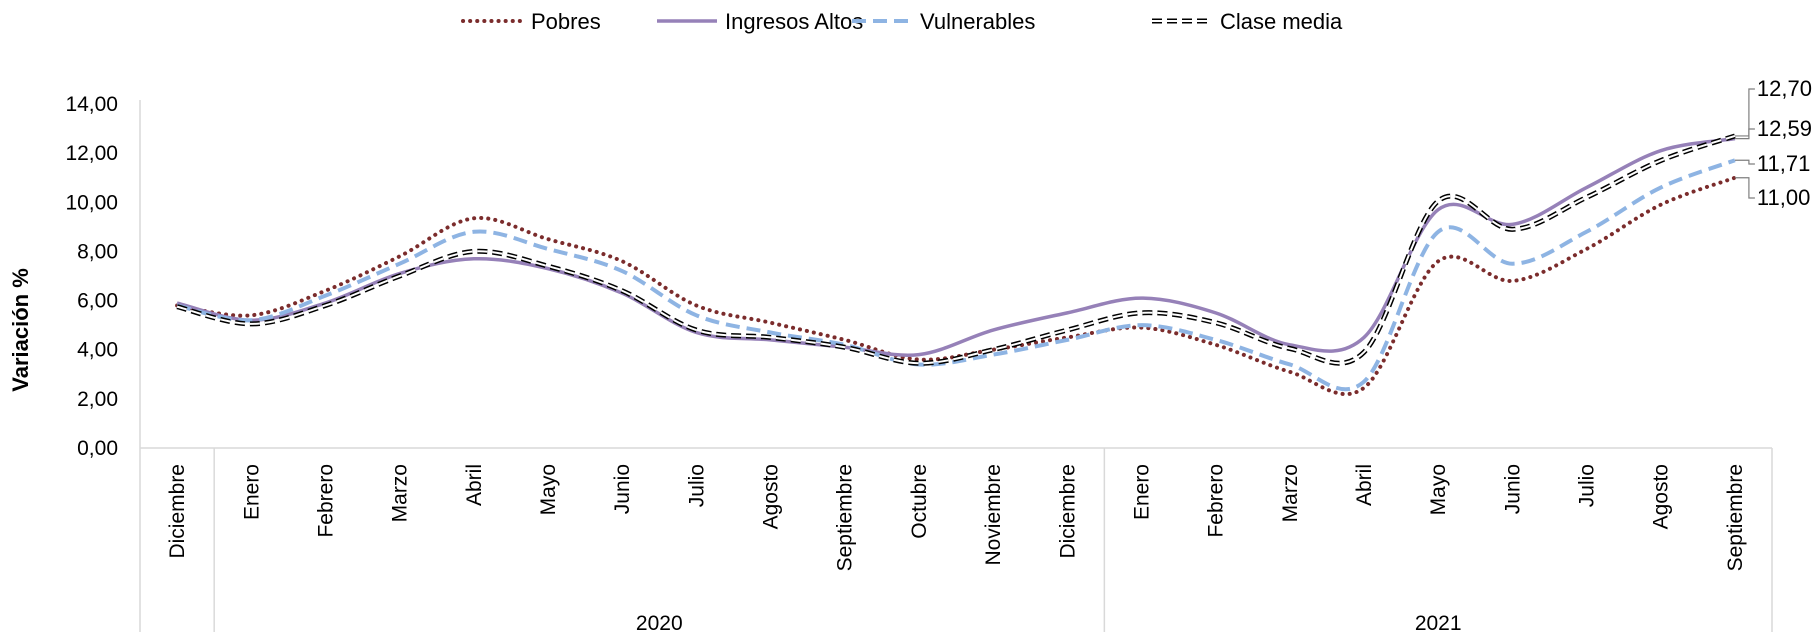  What do you see at coordinates (97, 251) in the screenshot?
I see `y-tick-label: 8,00` at bounding box center [97, 251].